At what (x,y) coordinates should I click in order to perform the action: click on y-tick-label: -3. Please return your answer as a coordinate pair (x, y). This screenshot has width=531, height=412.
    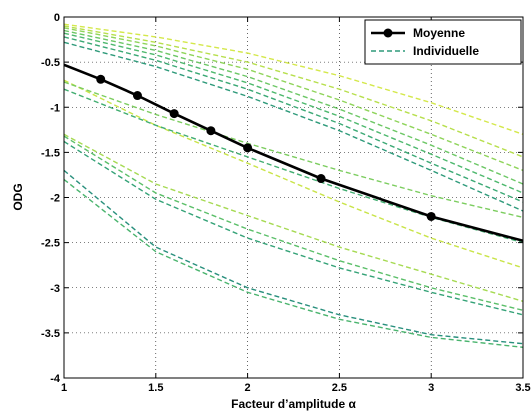
    Looking at the image, I should click on (55, 289).